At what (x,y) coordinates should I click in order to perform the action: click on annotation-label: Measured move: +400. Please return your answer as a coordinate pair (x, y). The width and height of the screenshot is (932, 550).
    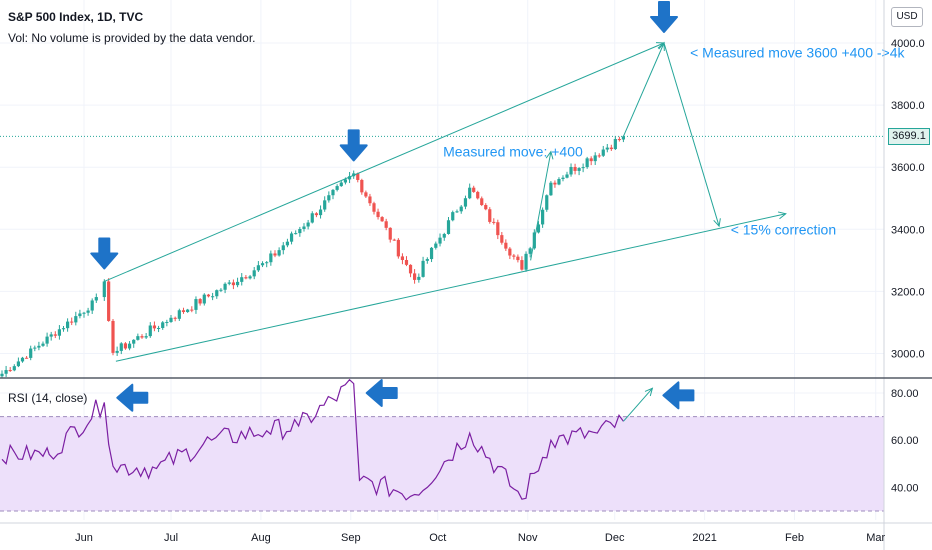
    Looking at the image, I should click on (513, 152).